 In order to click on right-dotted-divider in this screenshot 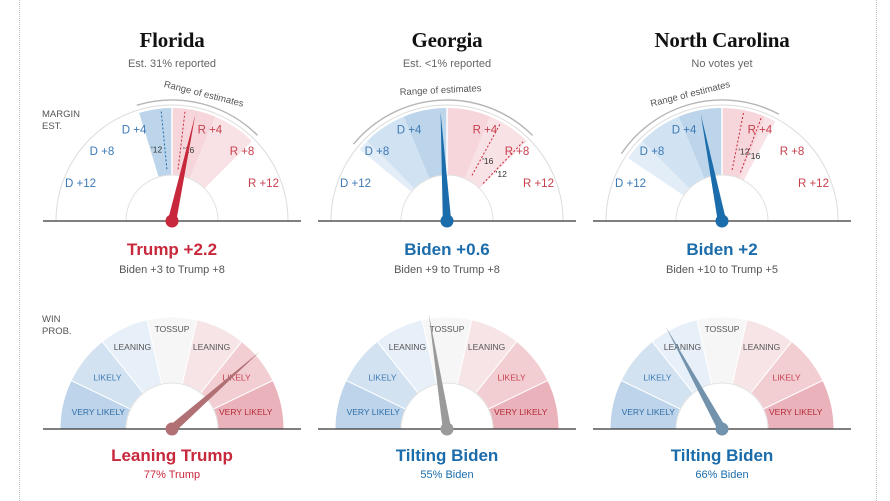, I will do `click(876, 250)`.